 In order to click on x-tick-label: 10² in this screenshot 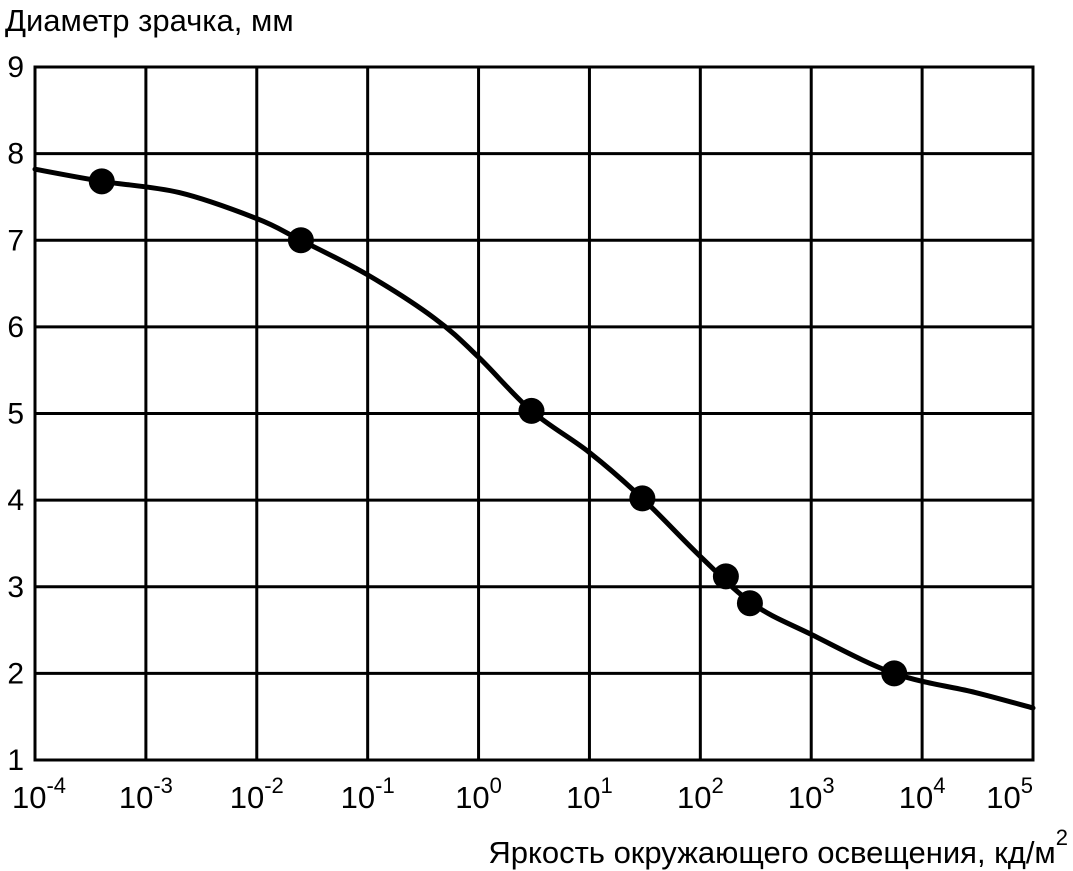, I will do `click(700, 794)`.